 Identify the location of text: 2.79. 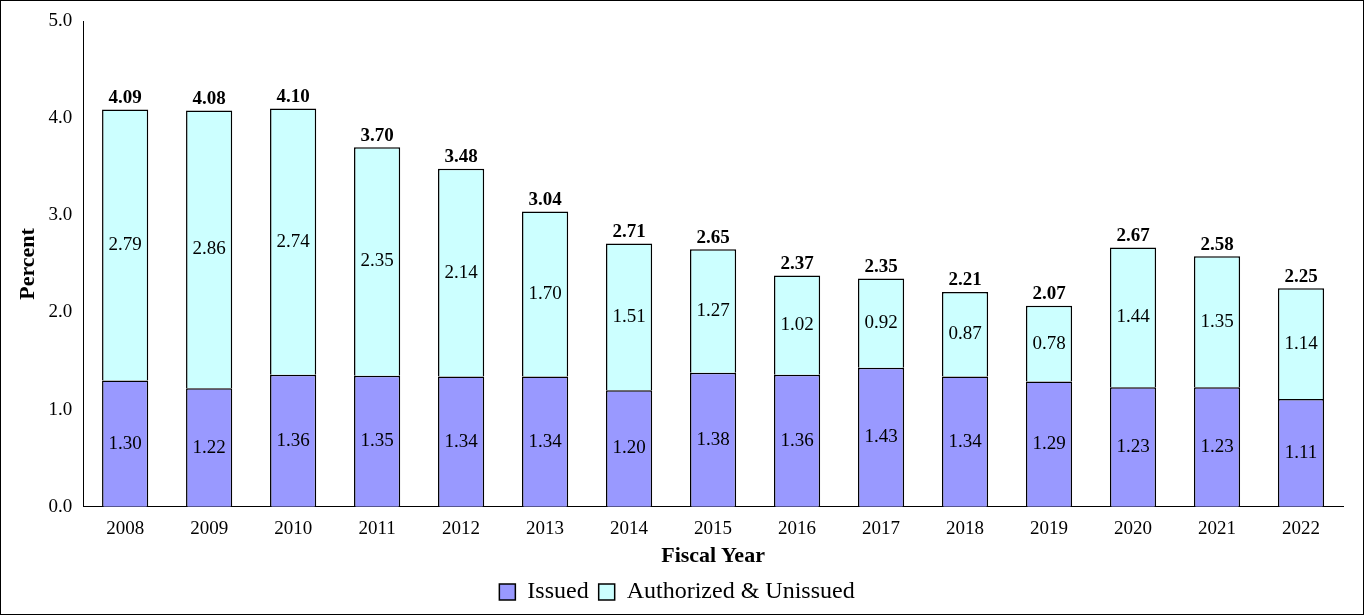
(125, 243).